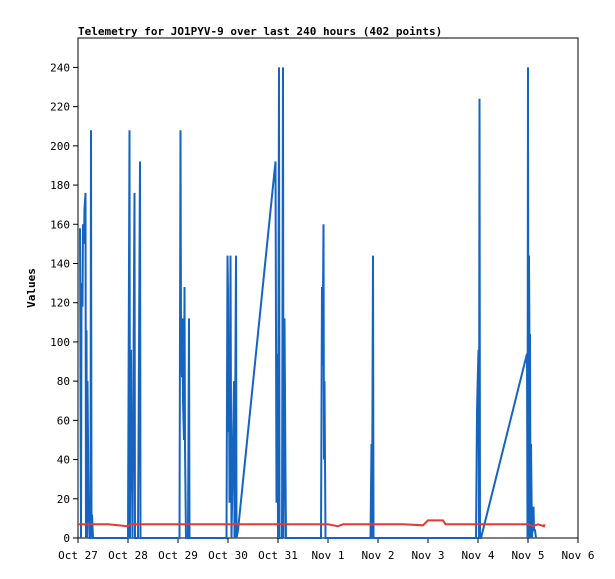 The image size is (615, 579). What do you see at coordinates (427, 555) in the screenshot?
I see `x-tick-label: Nov 3` at bounding box center [427, 555].